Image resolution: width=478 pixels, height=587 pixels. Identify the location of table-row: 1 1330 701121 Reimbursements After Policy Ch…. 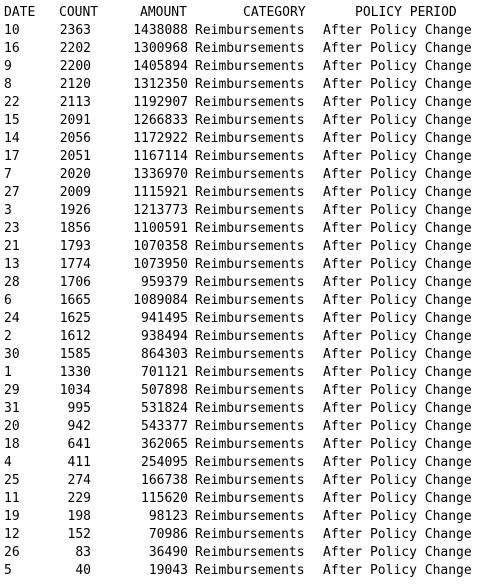
(240, 373).